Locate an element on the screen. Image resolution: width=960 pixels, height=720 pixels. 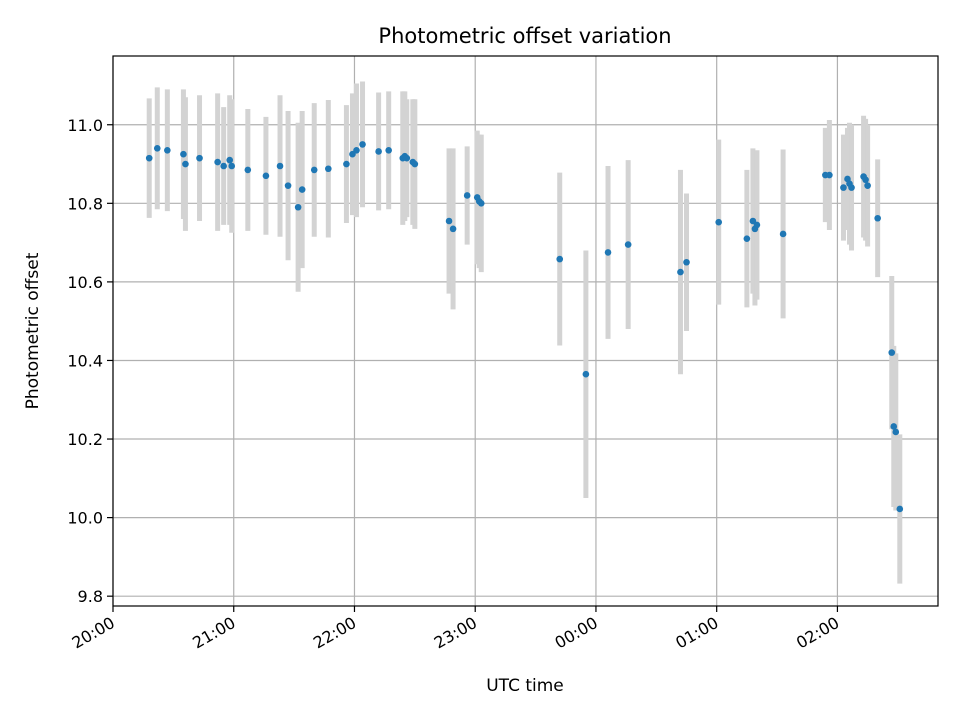
chart-title: Photometric offset variation is located at coordinates (524, 36).